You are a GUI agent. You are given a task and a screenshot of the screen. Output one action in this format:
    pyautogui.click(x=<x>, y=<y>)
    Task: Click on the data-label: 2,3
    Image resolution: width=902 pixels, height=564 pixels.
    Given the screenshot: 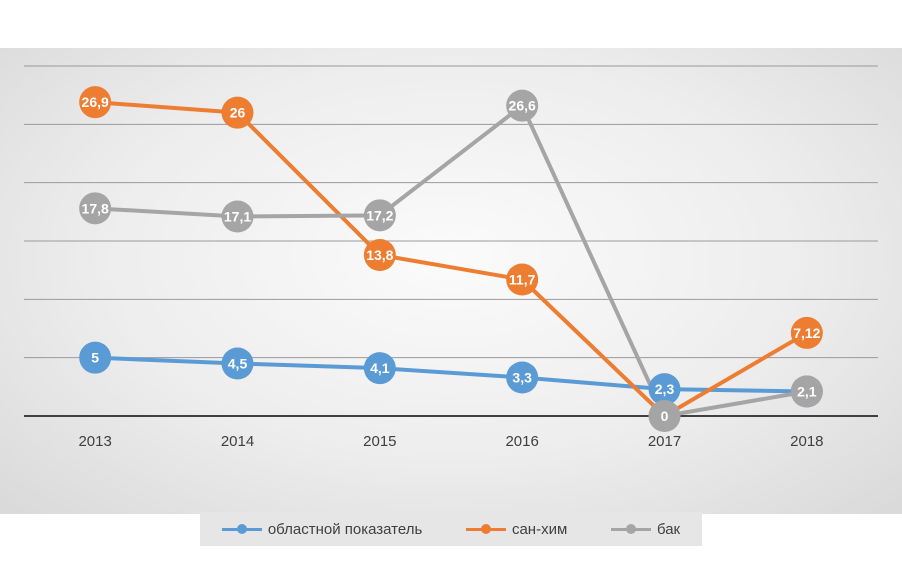 What is the action you would take?
    pyautogui.click(x=665, y=389)
    